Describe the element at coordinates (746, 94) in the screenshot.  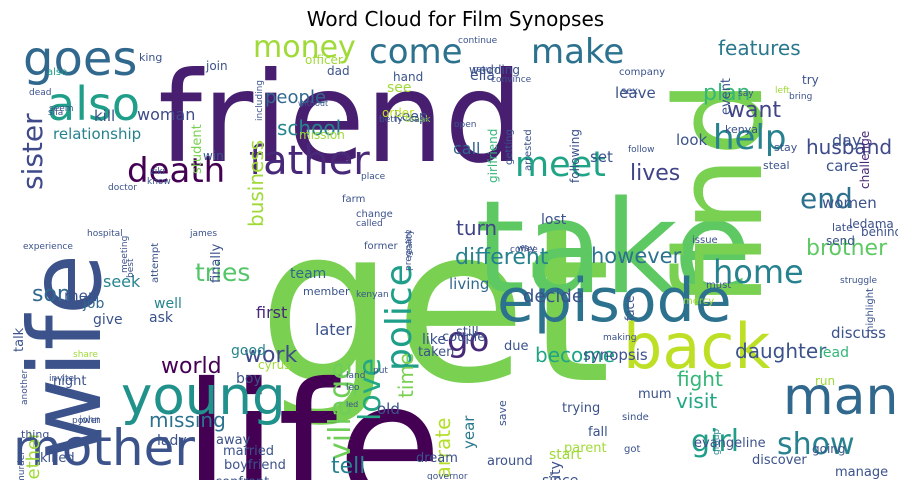
I see `word-say: say` at that location.